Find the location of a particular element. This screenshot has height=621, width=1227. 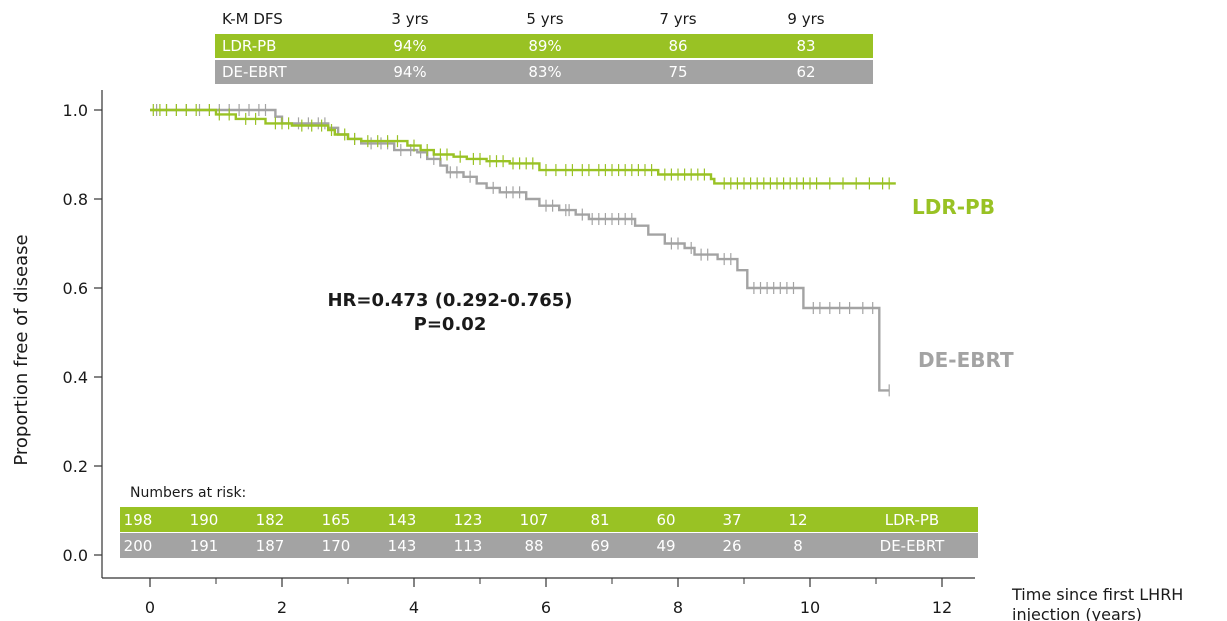

dfs-table-header-col: 3 yrs is located at coordinates (409, 19).